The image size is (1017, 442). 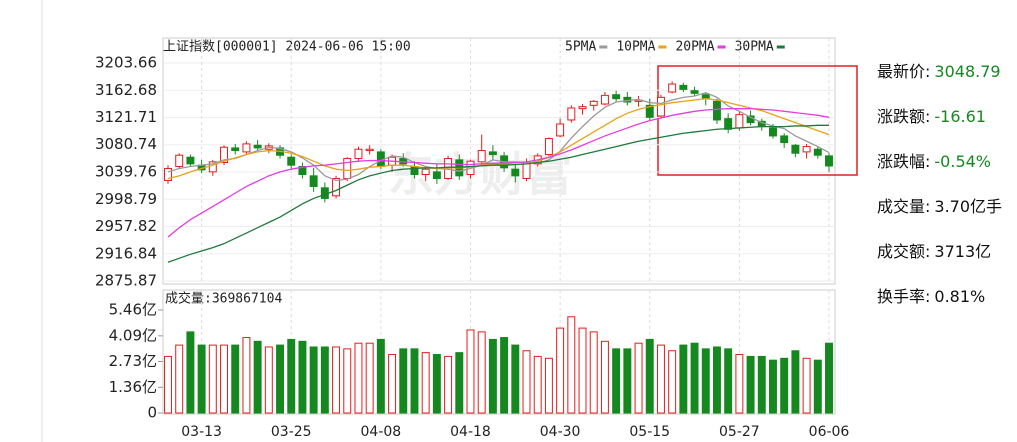 I want to click on y-tick-label: 0, so click(x=152, y=413).